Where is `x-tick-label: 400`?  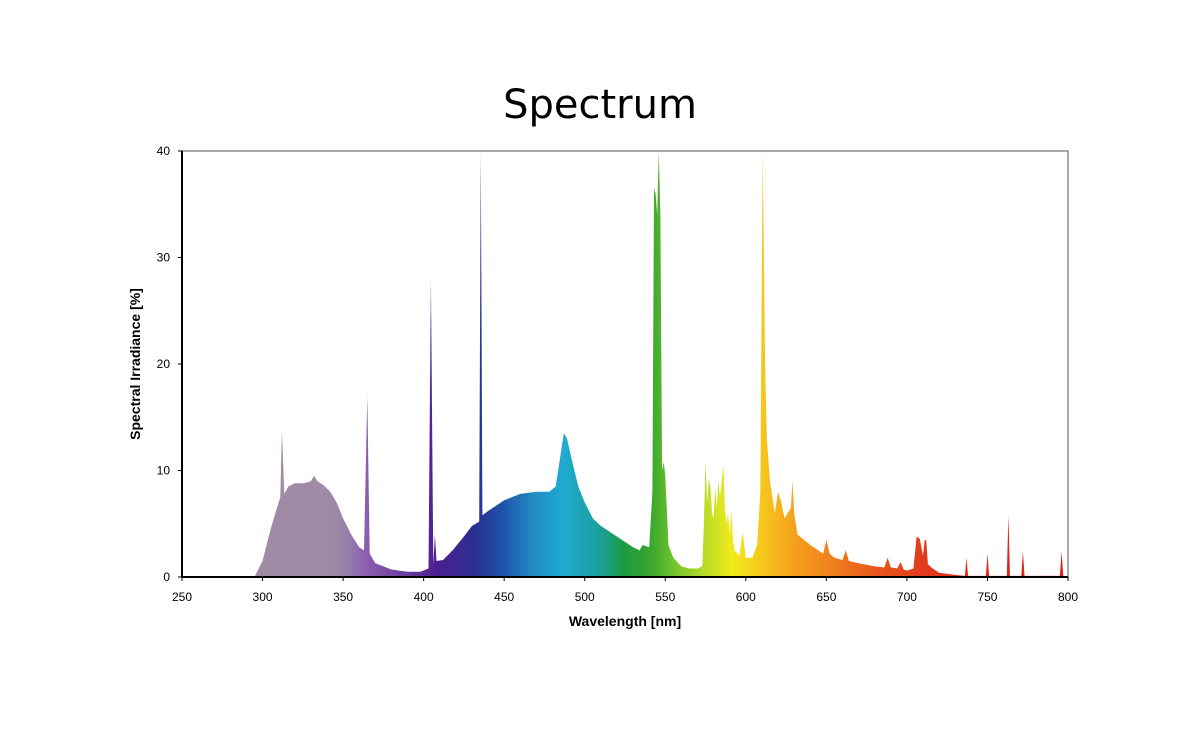 x-tick-label: 400 is located at coordinates (424, 597).